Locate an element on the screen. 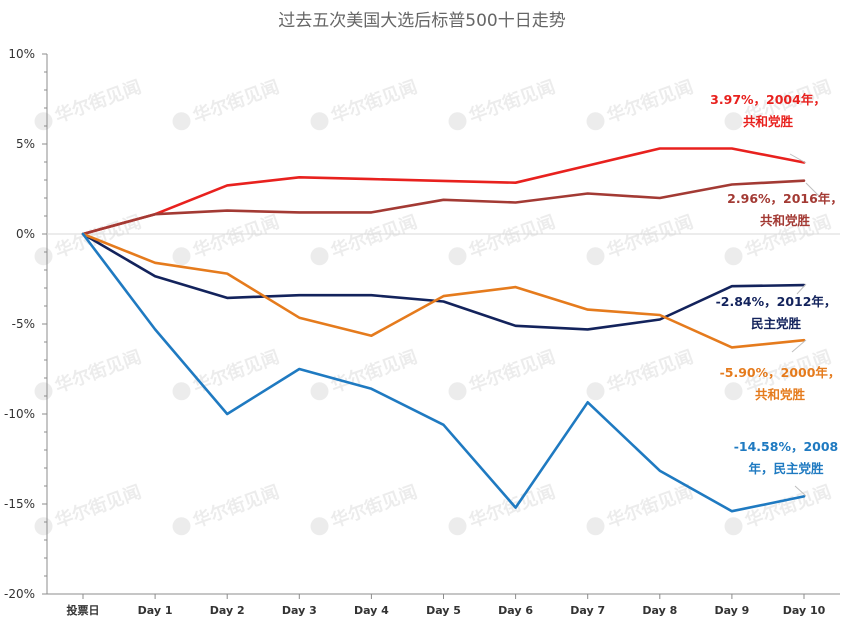 The width and height of the screenshot is (845, 630). y-tick-label: -5% is located at coordinates (23, 324).